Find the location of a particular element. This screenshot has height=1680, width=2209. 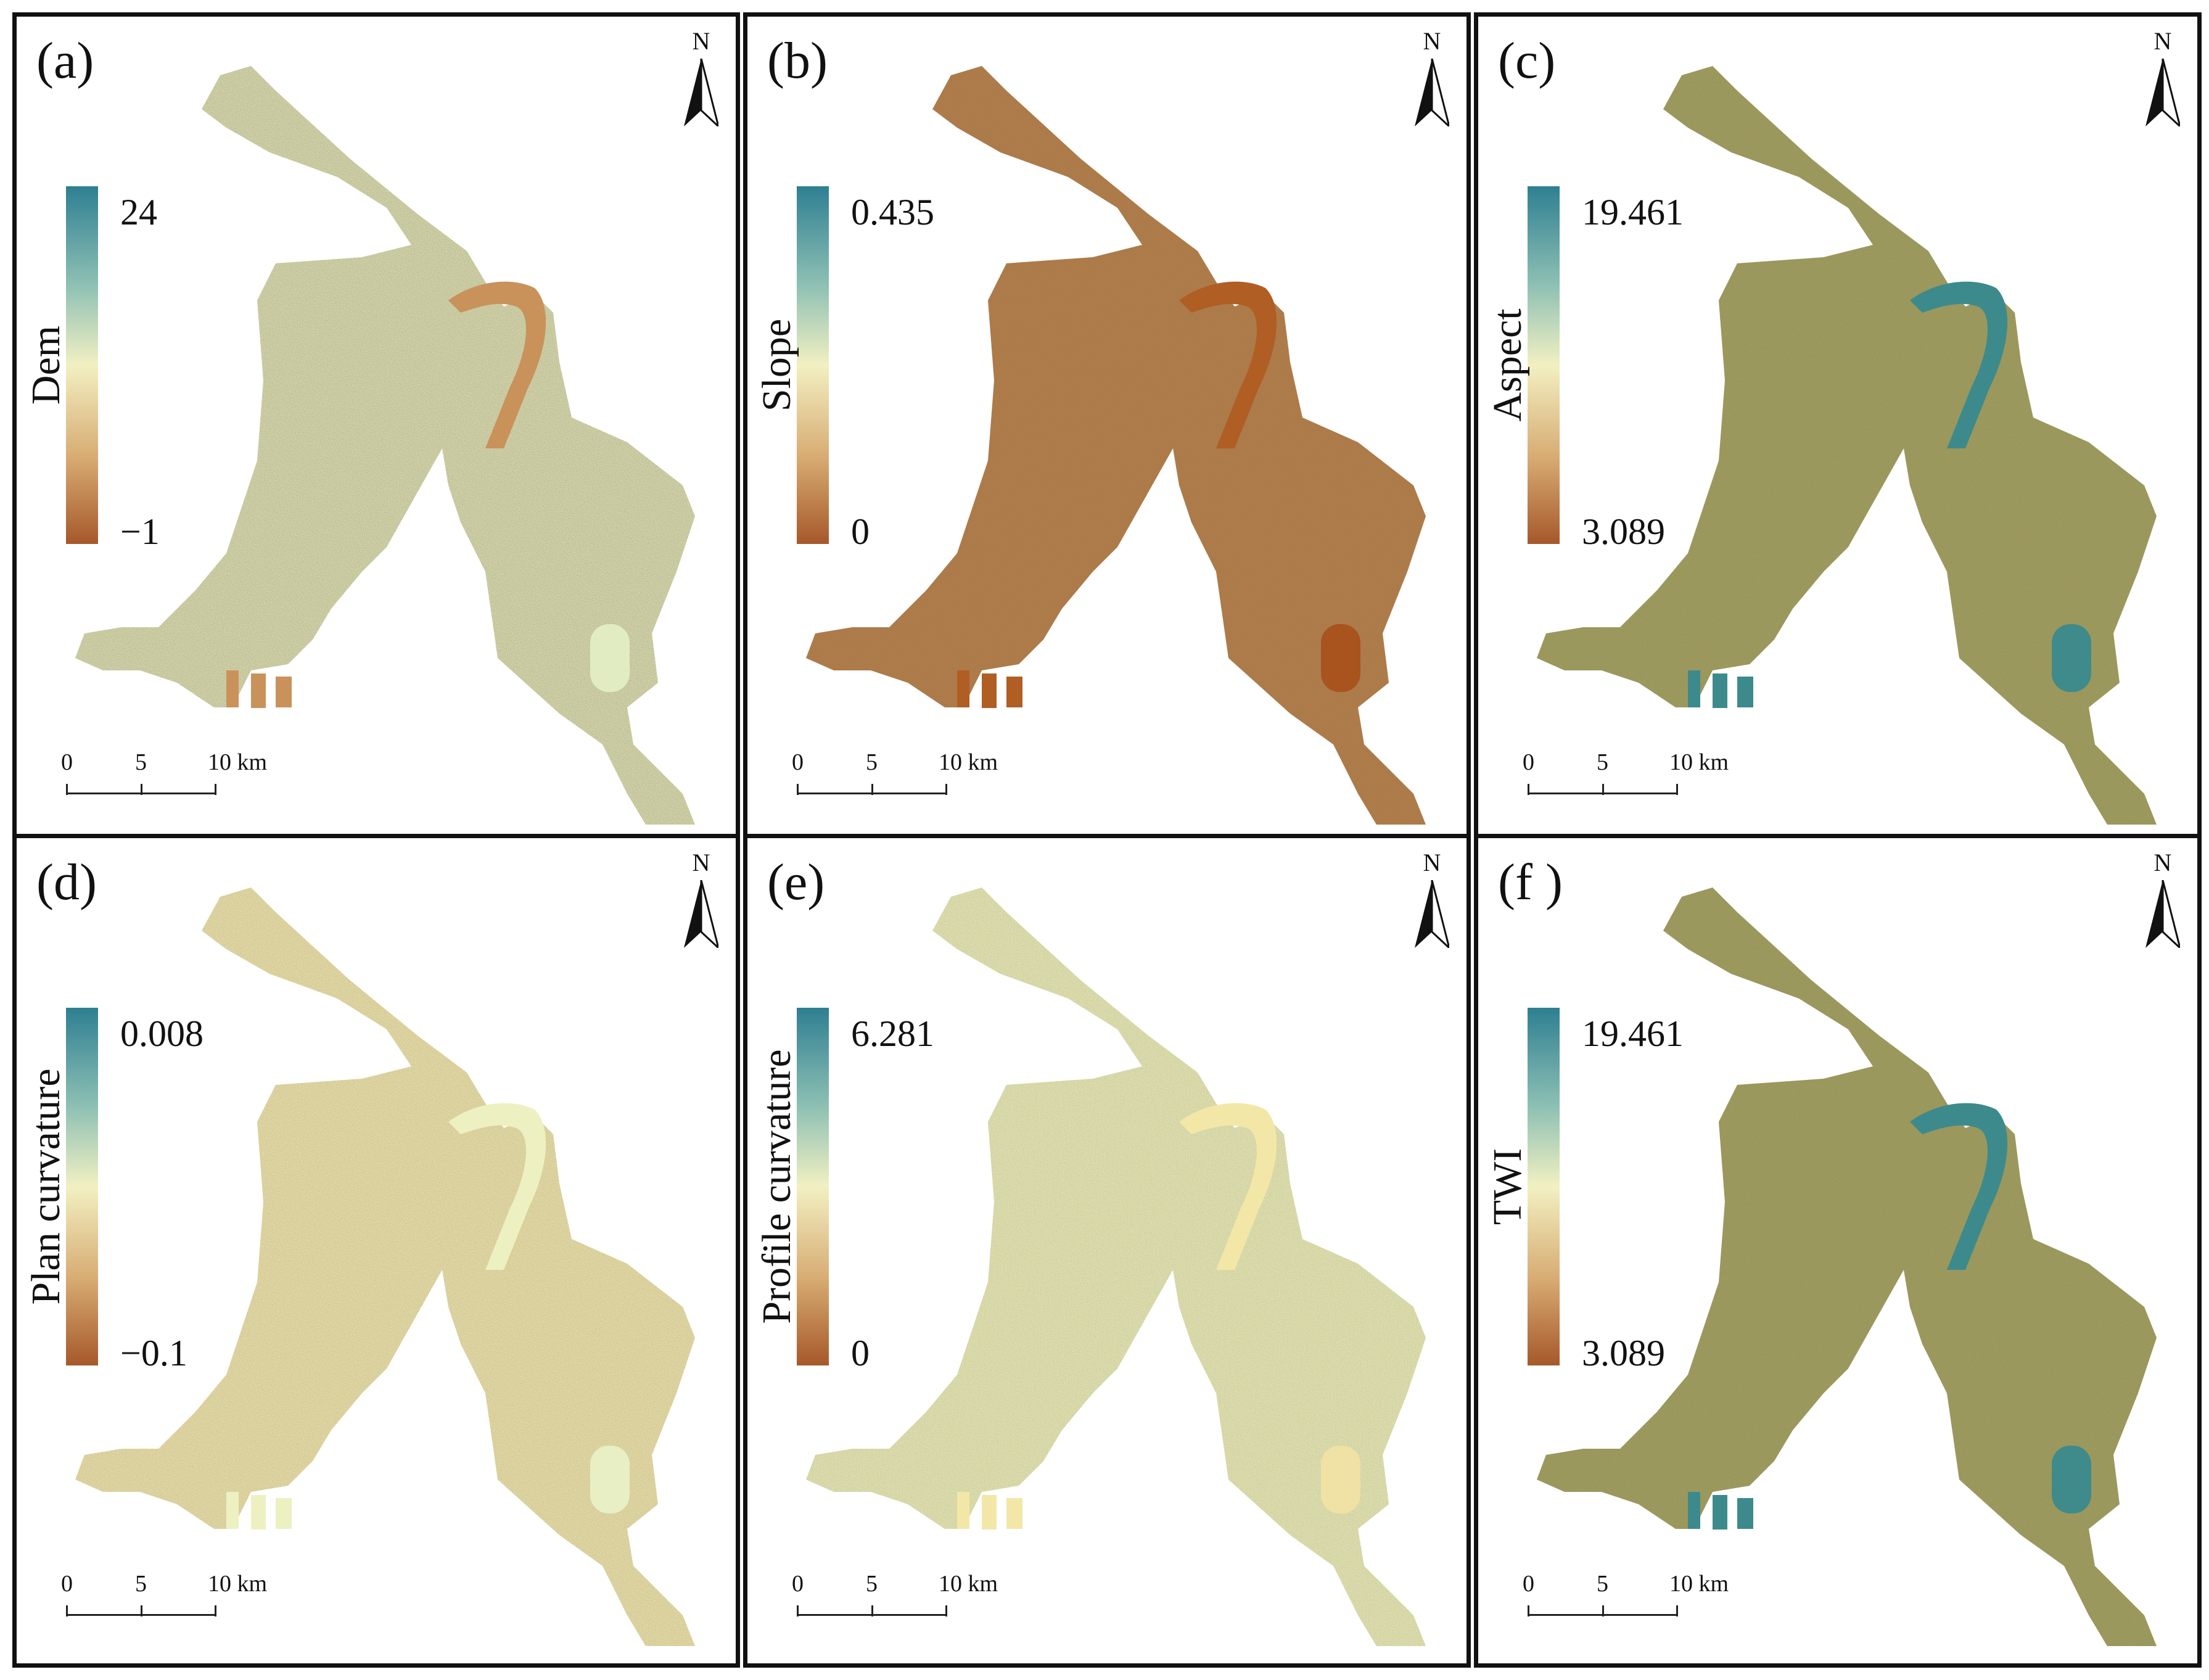

panel-label: (b) is located at coordinates (797, 61).